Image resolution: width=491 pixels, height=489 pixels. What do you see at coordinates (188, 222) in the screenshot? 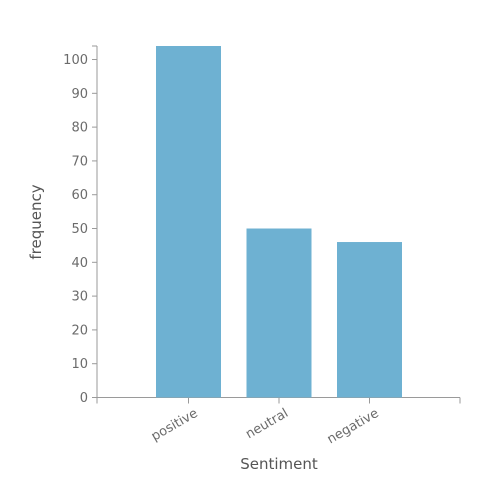
I see `bar-positive` at bounding box center [188, 222].